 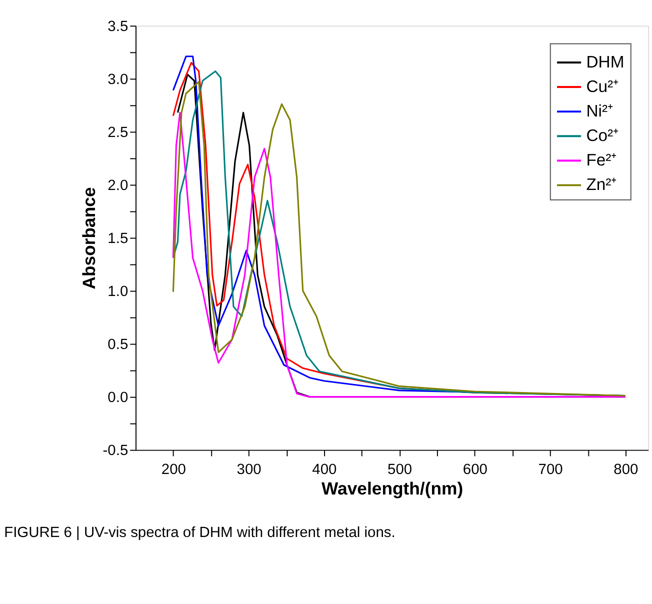 What do you see at coordinates (88, 238) in the screenshot?
I see `y-axis-title: Absorbance` at bounding box center [88, 238].